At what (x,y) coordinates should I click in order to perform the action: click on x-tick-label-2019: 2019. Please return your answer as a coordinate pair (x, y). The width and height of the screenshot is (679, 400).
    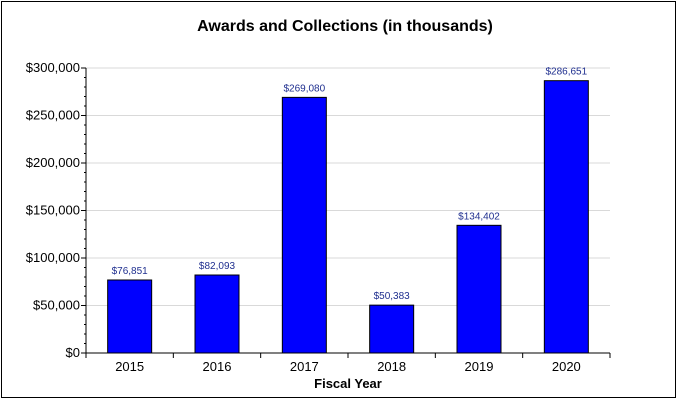
    Looking at the image, I should click on (479, 366).